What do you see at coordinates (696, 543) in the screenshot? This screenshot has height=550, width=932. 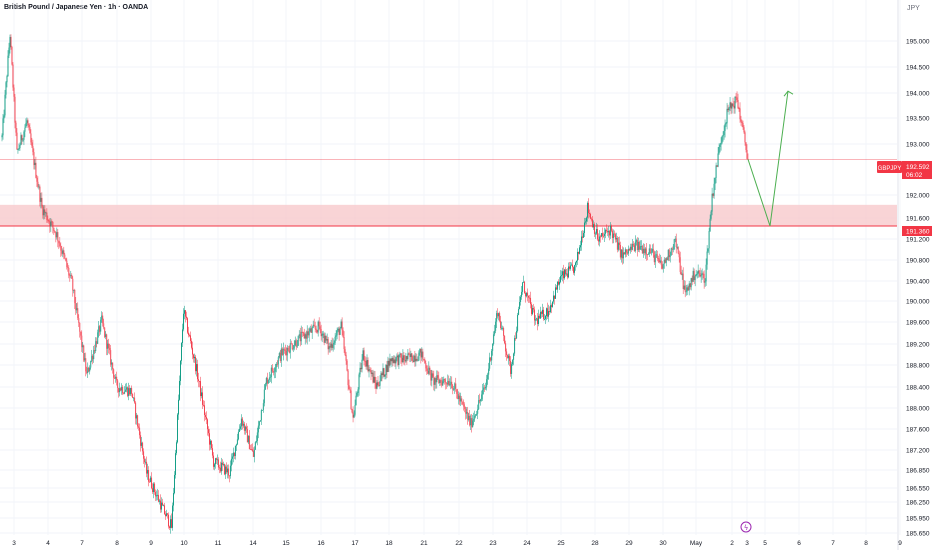 I see `time-tick-label: May` at bounding box center [696, 543].